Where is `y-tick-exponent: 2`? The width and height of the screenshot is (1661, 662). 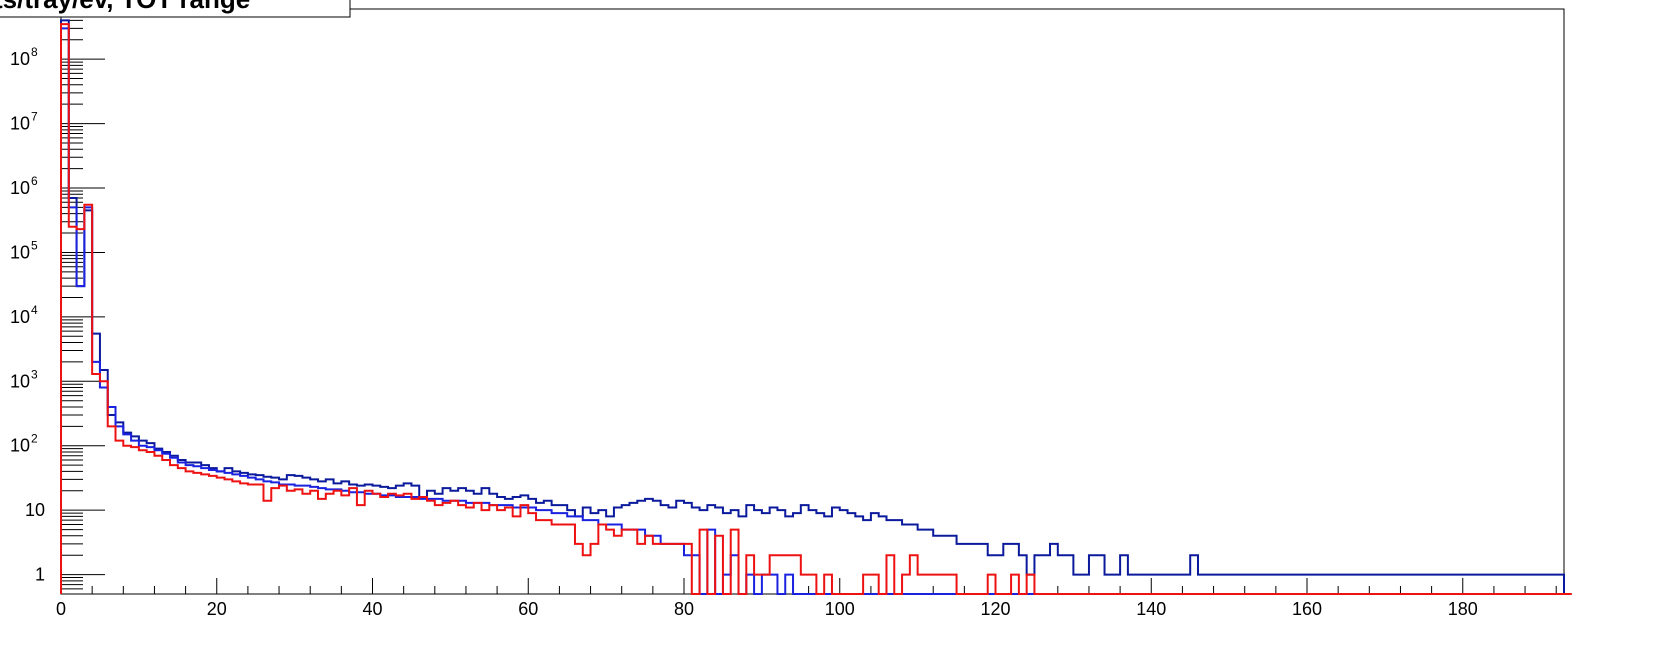 y-tick-exponent: 2 is located at coordinates (34, 439).